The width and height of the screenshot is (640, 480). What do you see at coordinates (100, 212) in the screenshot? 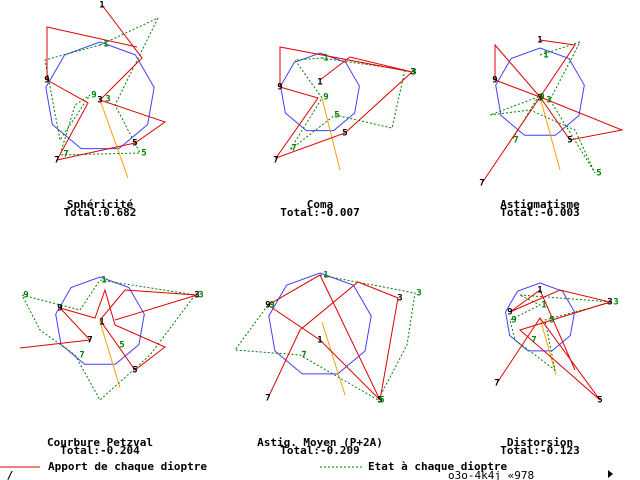
I see `panel-total: Total:0.682` at bounding box center [100, 212].